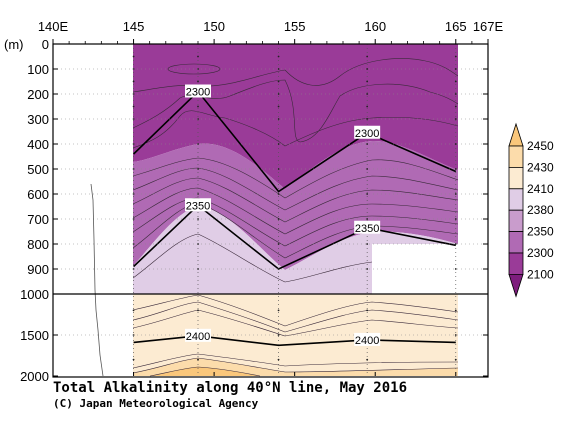 This screenshot has height=423, width=570. I want to click on colorbar-tick-label: 2380, so click(540, 210).